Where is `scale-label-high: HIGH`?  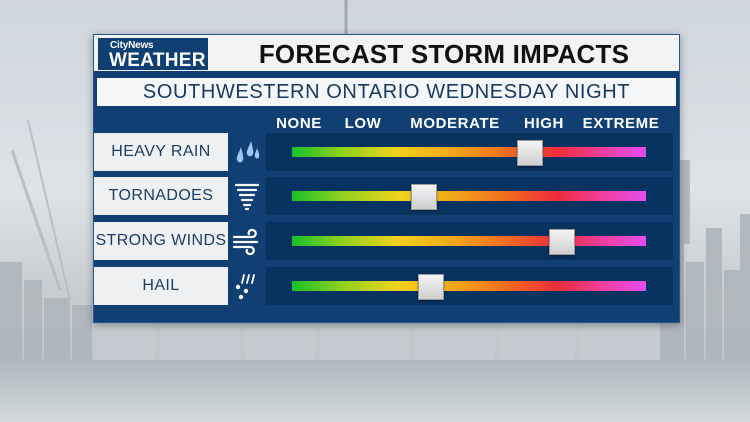 scale-label-high: HIGH is located at coordinates (544, 123).